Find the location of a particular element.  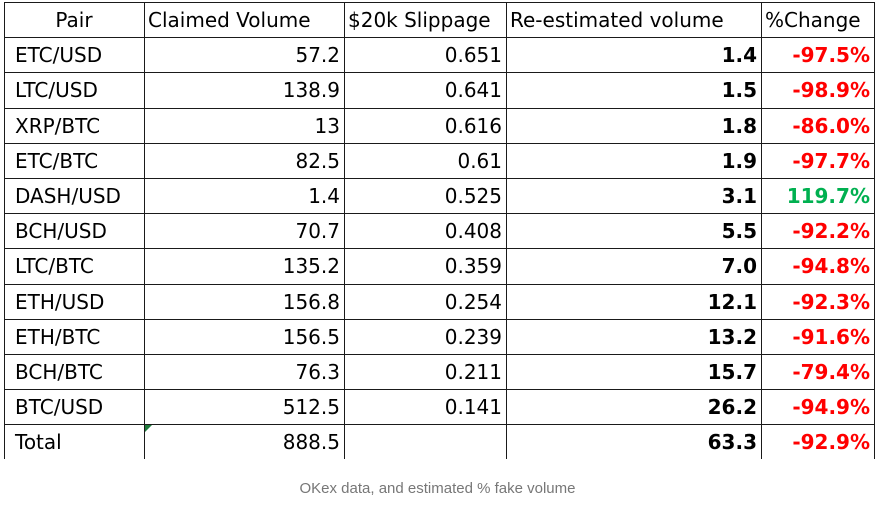

table-row: XRP/BTC 13 0.616 1.8 -86.0% is located at coordinates (439, 125).